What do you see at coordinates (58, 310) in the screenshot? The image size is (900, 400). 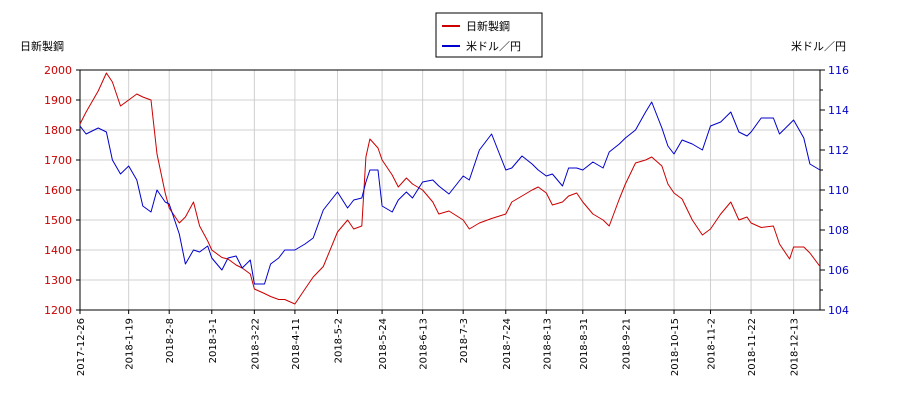 I see `left-tick-label: 1200` at bounding box center [58, 310].